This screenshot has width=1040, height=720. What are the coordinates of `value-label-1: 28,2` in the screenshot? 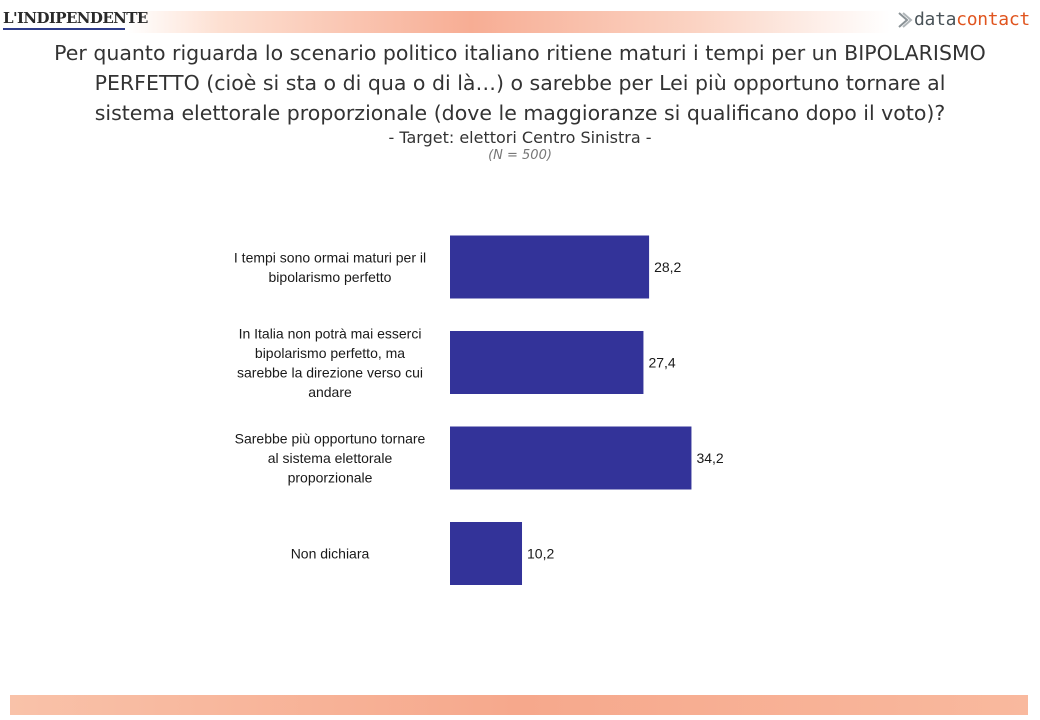 It's located at (667, 267).